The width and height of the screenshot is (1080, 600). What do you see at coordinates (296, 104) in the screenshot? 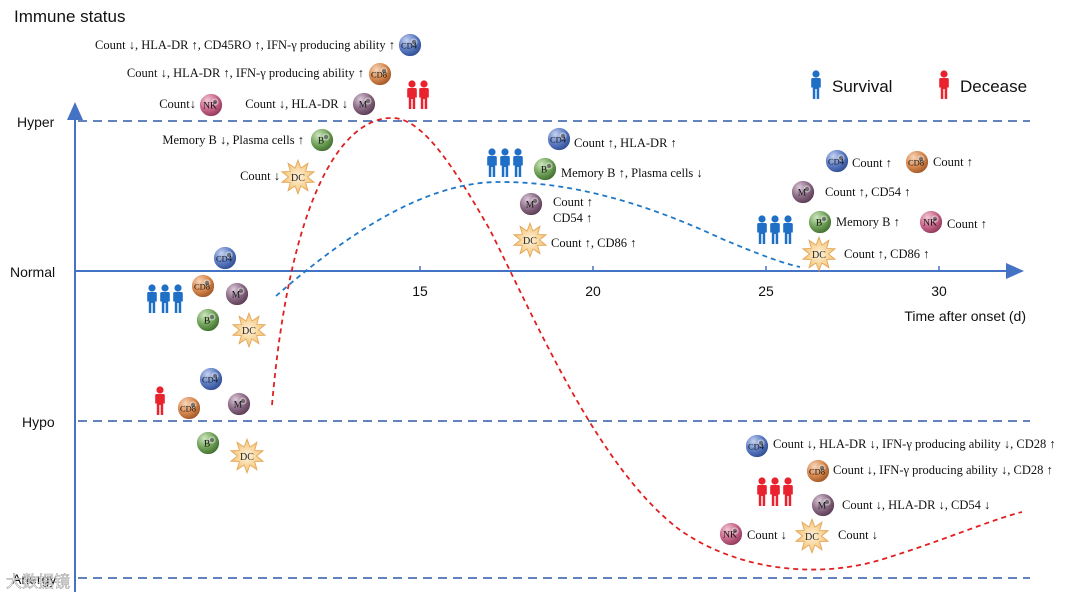
I see `annotation-early-m: Count ↓, HLA-DR ↓` at bounding box center [296, 104].